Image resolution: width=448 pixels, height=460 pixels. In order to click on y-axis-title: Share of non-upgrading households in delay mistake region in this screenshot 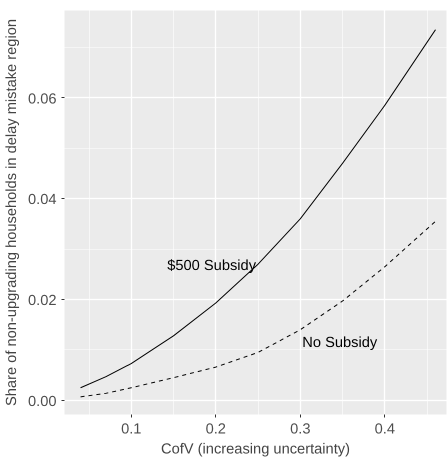, I will do `click(12, 212)`.